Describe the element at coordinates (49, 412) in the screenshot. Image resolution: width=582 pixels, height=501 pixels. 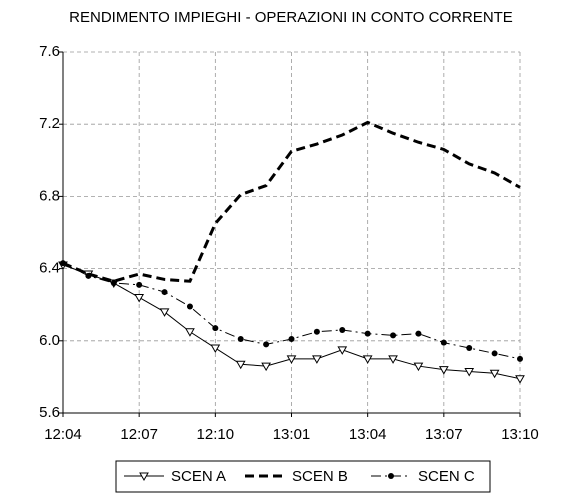
I see `y-tick-label: 5.6` at that location.